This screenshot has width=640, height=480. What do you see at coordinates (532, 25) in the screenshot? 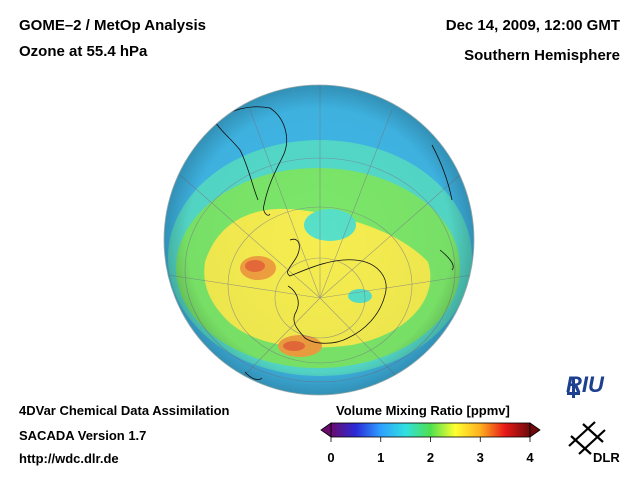
I see `analysis-datetime: Dec 14, 2009, 12:00 GMT` at bounding box center [532, 25].